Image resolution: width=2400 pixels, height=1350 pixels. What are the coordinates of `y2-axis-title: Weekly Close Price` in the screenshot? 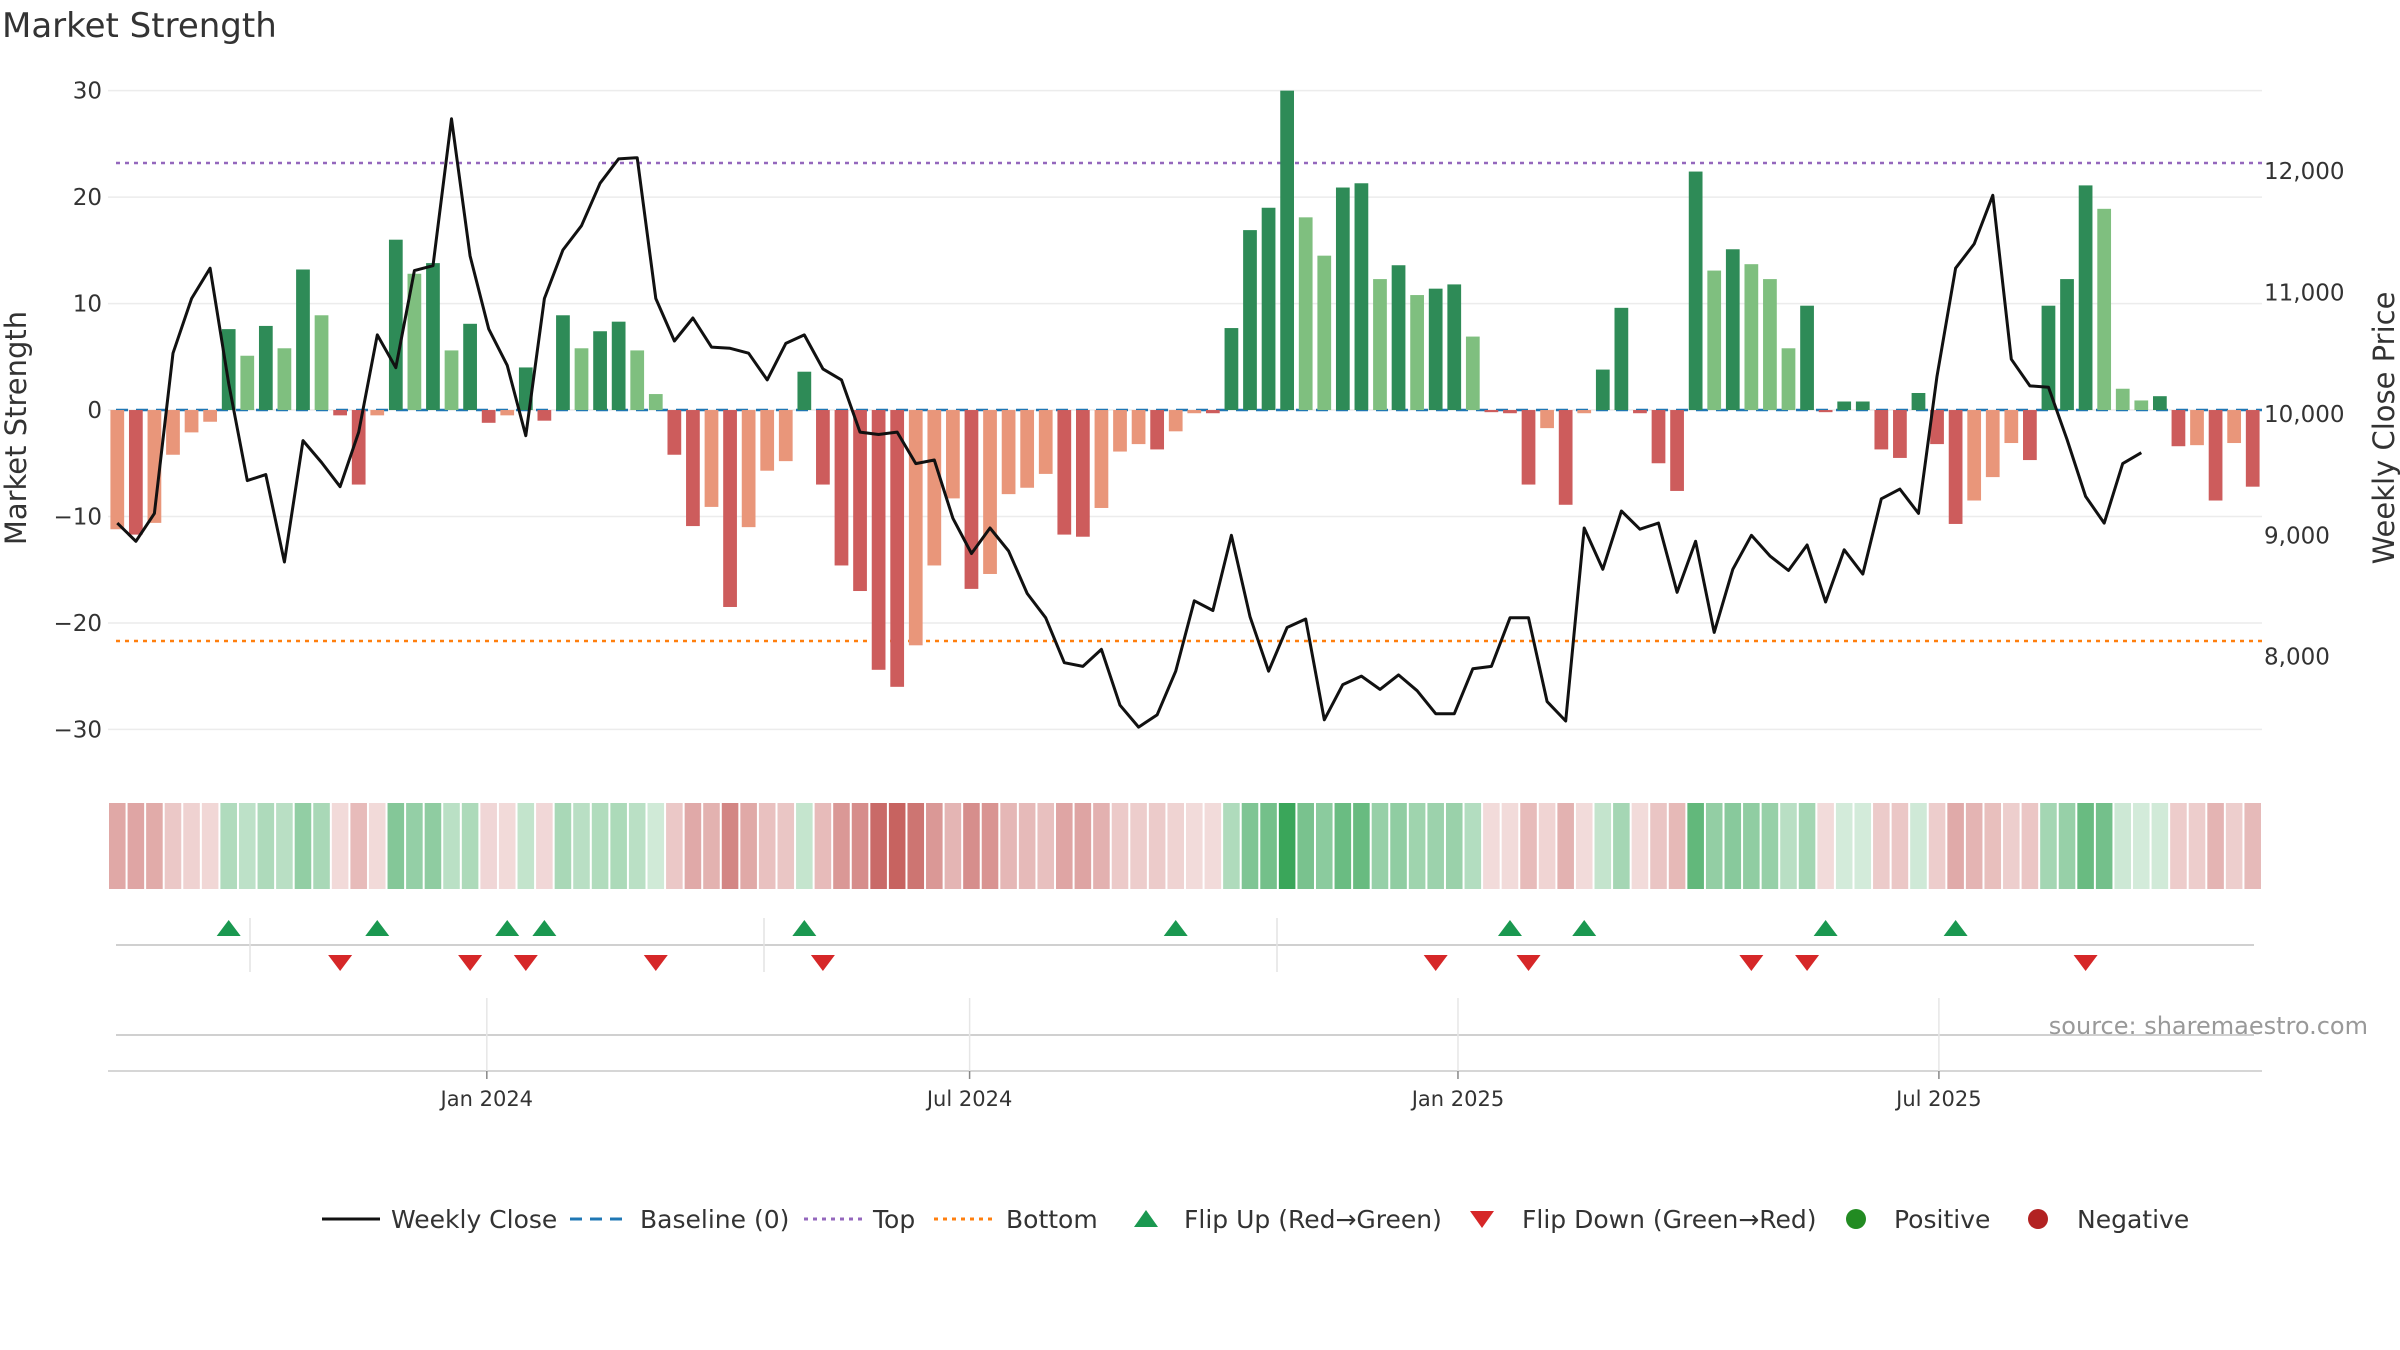 It's located at (2383, 428).